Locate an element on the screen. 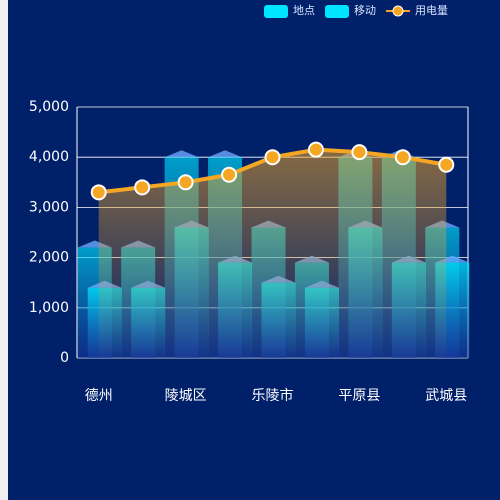 Image resolution: width=500 pixels, height=500 pixels. x-tick-label: 乐陵市 is located at coordinates (273, 395).